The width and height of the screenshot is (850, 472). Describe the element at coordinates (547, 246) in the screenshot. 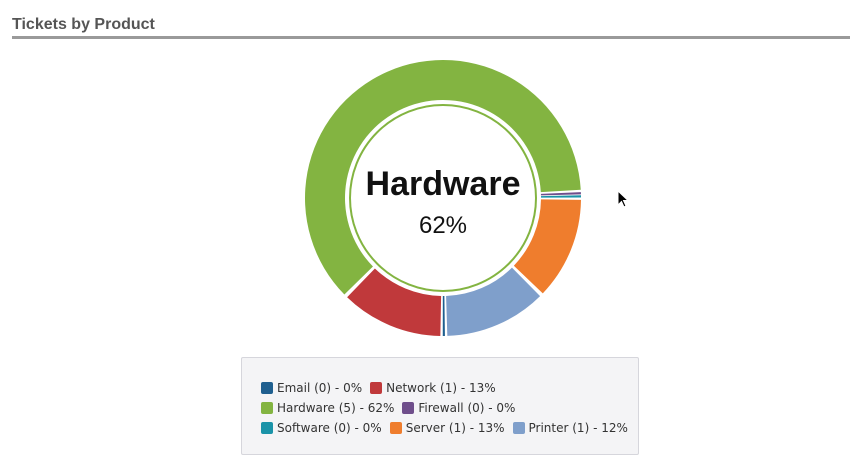

I see `slice-server` at that location.